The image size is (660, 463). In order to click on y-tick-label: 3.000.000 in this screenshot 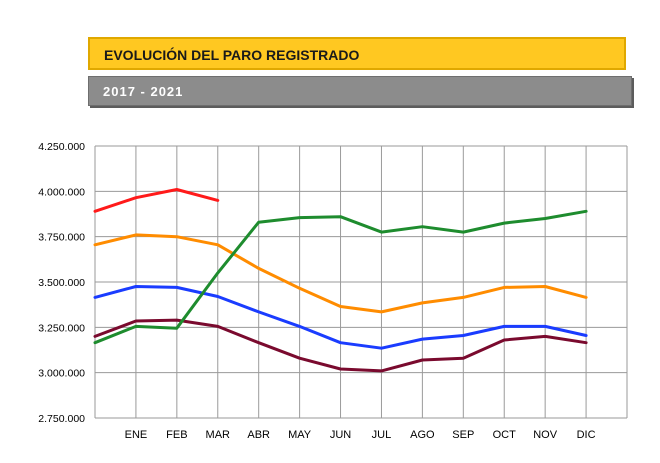, I will do `click(61, 374)`.